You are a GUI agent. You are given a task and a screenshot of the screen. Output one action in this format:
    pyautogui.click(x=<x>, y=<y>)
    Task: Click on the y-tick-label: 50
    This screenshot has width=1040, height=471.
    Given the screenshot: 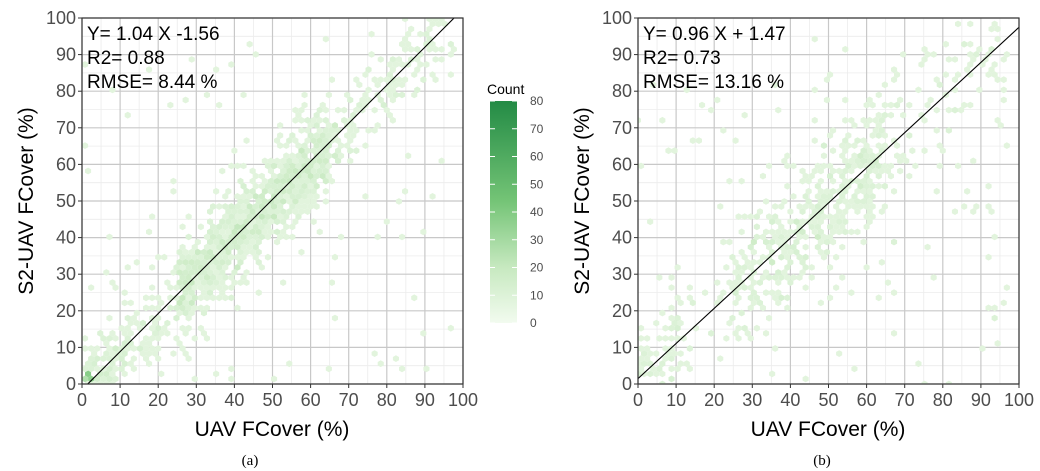 What is the action you would take?
    pyautogui.click(x=66, y=201)
    